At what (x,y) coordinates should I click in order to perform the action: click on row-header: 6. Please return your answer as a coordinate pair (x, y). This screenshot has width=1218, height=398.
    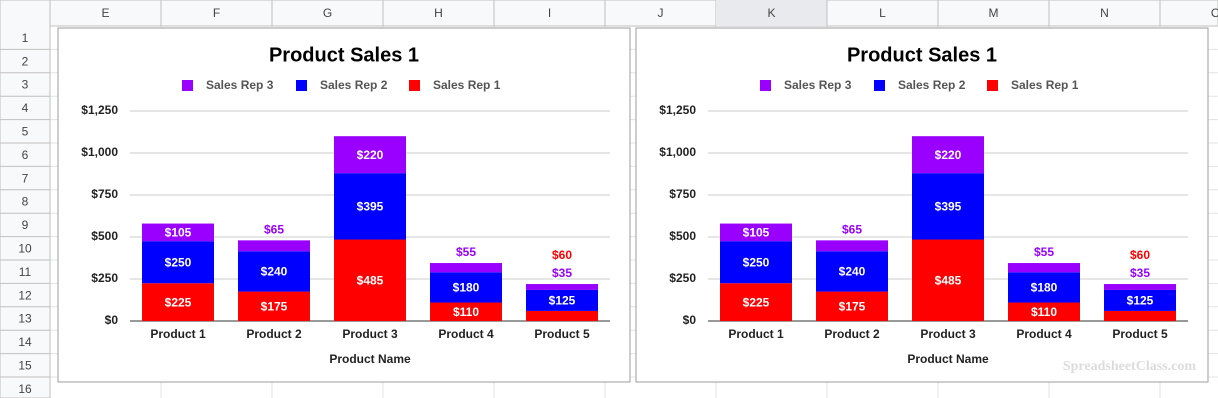
    Looking at the image, I should click on (25, 155).